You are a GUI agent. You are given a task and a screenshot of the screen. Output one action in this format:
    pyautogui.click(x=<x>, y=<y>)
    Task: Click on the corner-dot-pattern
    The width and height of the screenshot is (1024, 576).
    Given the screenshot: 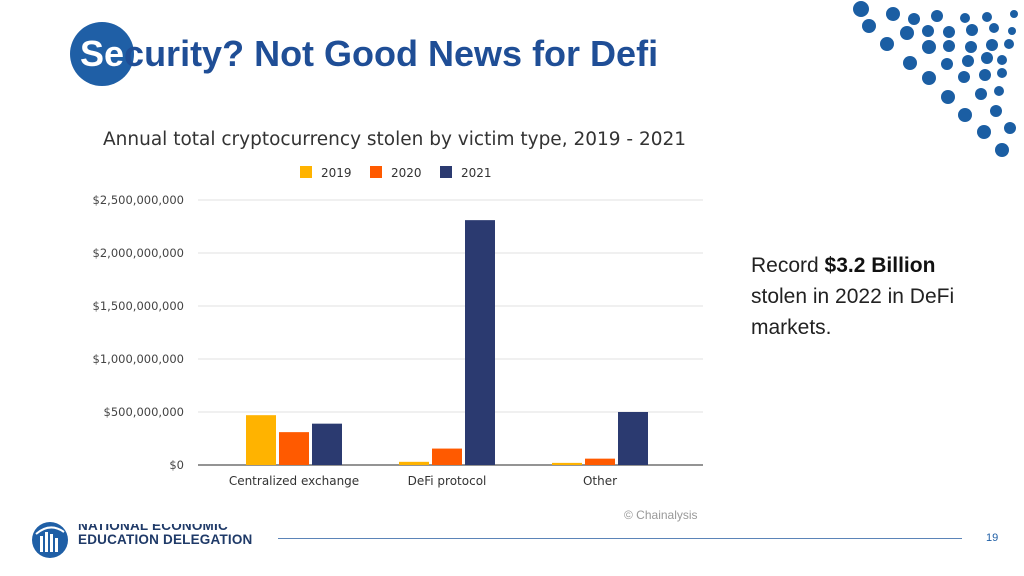 What is the action you would take?
    pyautogui.click(x=935, y=79)
    